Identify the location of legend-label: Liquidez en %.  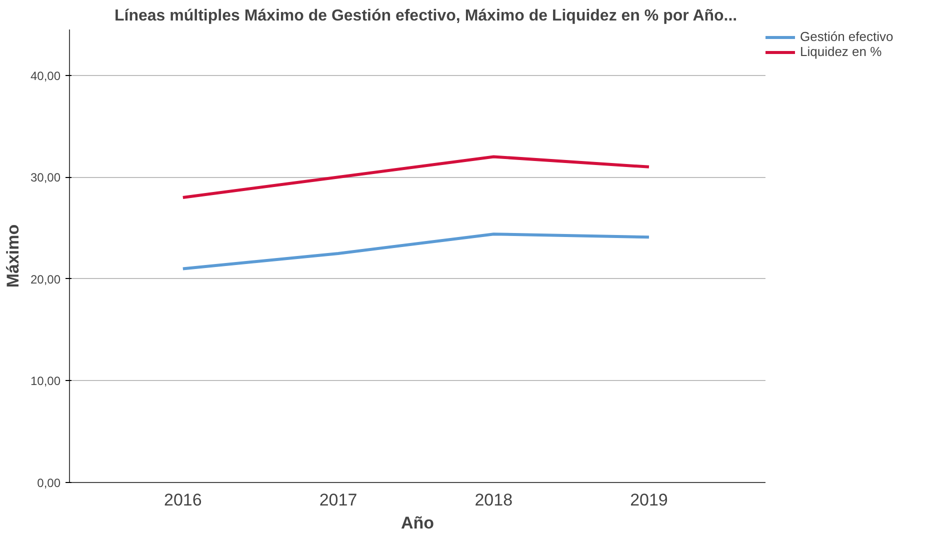
(841, 51).